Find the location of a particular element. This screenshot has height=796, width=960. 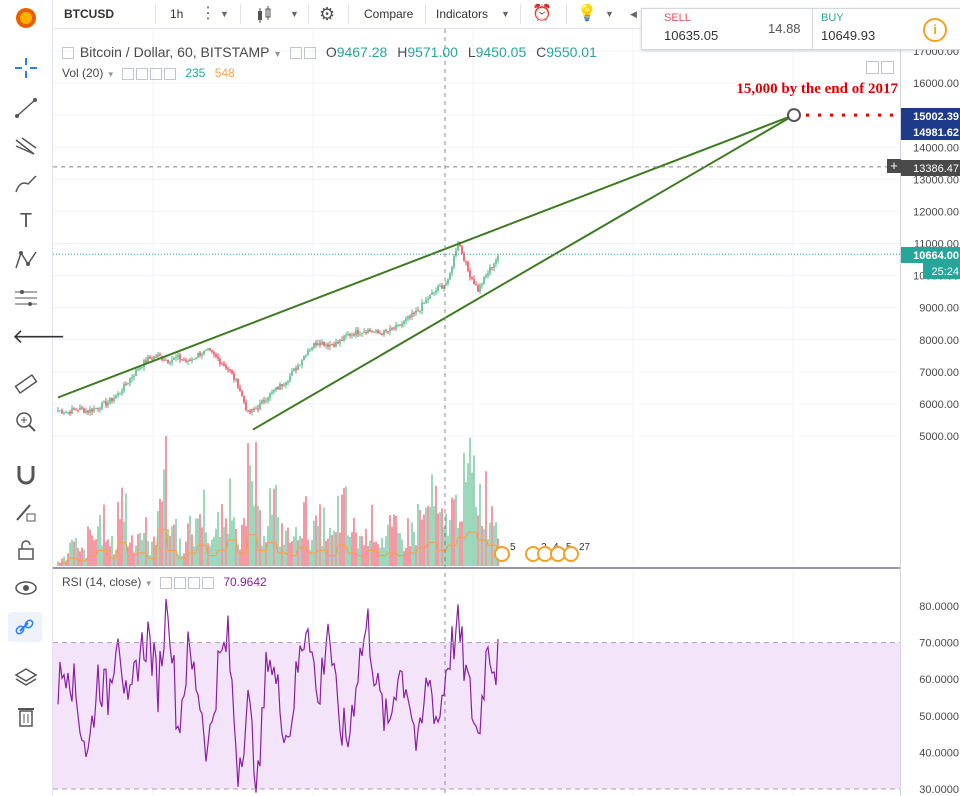

magnet-icon is located at coordinates (26, 474).